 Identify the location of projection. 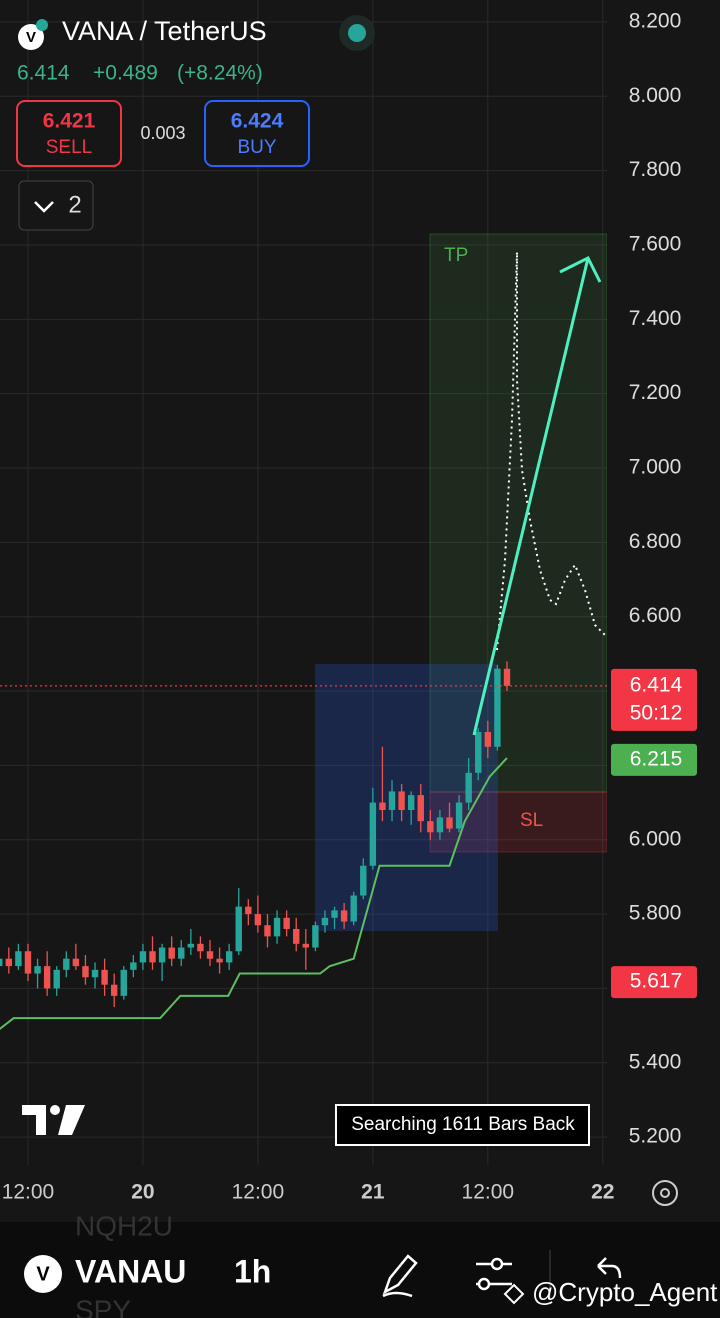
(539, 493).